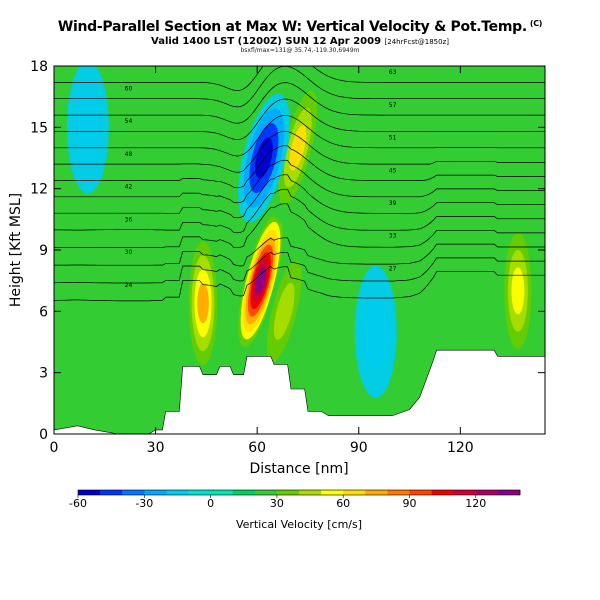  What do you see at coordinates (295, 499) in the screenshot?
I see `colorbar: -60 -30 0 30 60 90 120` at bounding box center [295, 499].